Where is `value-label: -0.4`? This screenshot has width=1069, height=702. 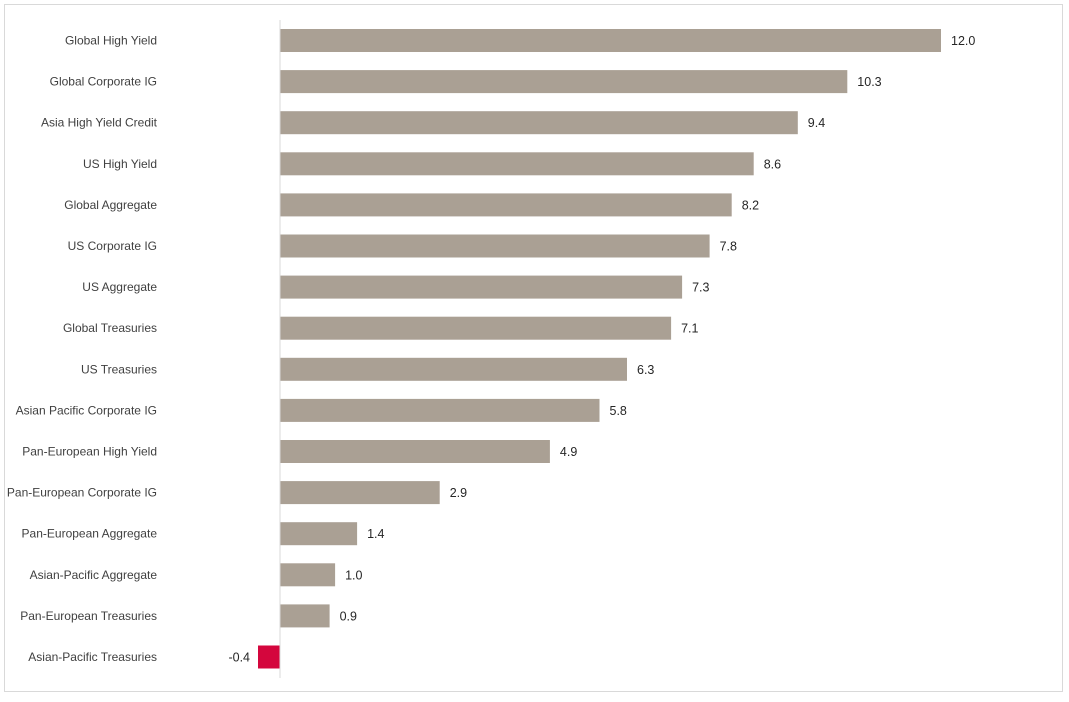
value-label: -0.4 is located at coordinates (239, 658).